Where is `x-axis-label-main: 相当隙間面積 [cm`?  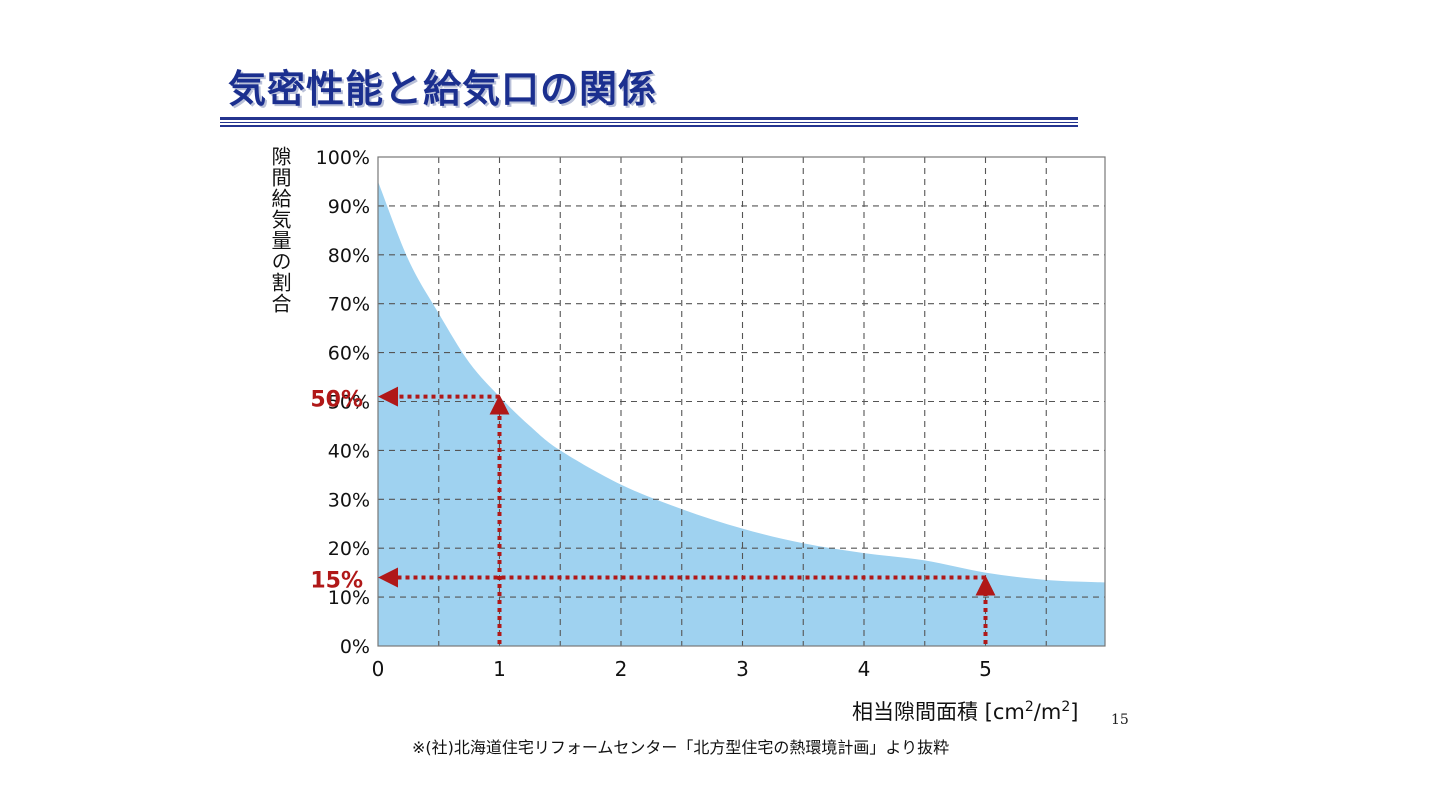 x-axis-label-main: 相当隙間面積 [cm is located at coordinates (938, 712).